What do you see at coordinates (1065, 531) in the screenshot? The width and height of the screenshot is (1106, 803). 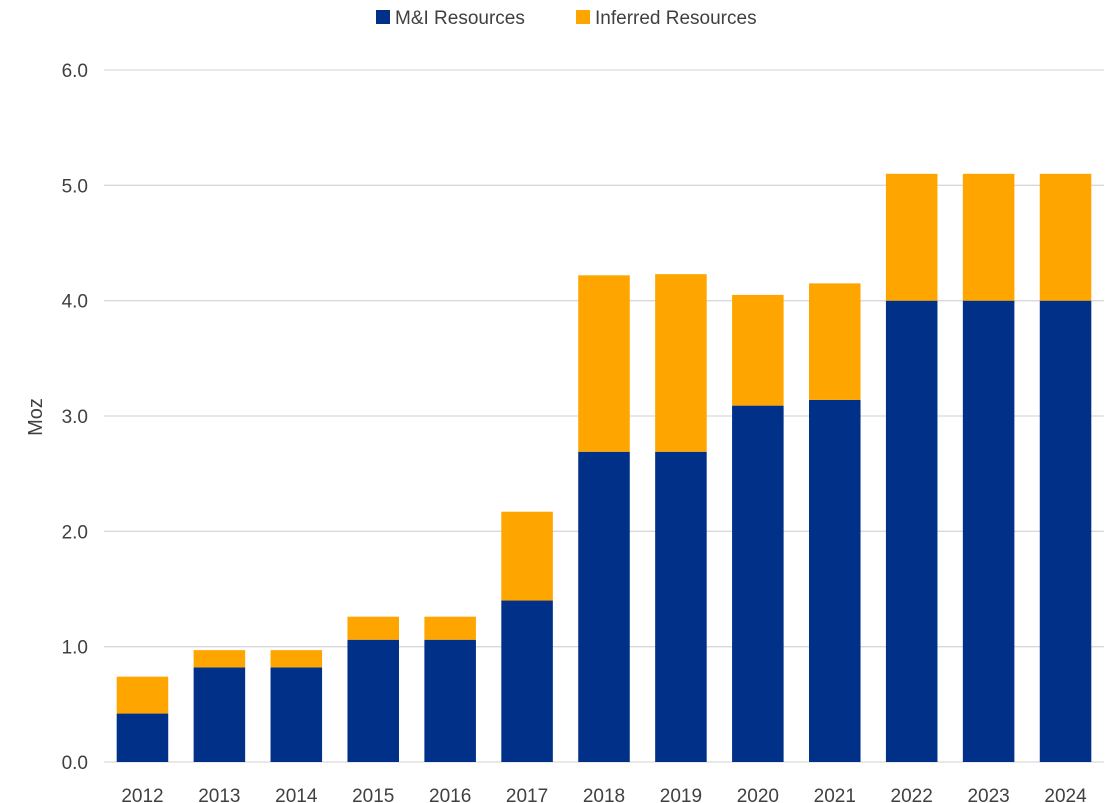 I see `bar-mi-2024` at bounding box center [1065, 531].